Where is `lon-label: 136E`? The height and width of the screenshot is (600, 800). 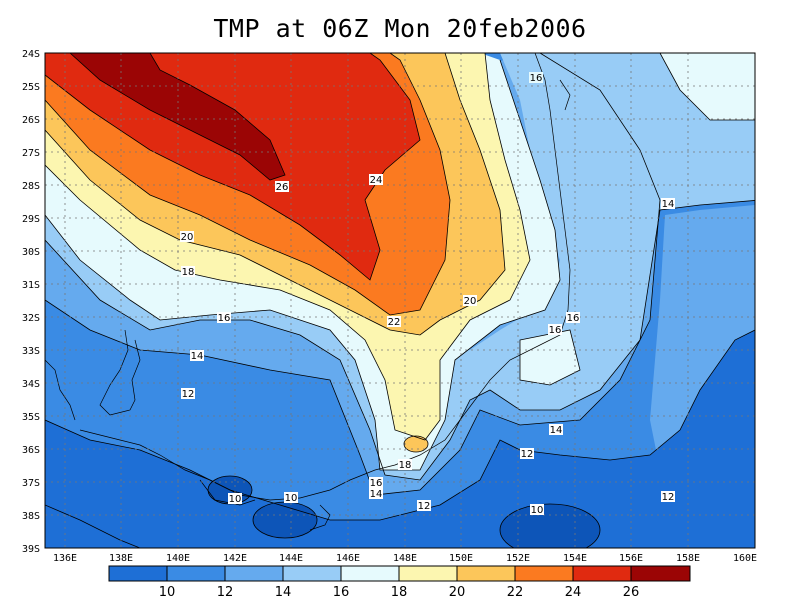 lon-label: 136E is located at coordinates (65, 558).